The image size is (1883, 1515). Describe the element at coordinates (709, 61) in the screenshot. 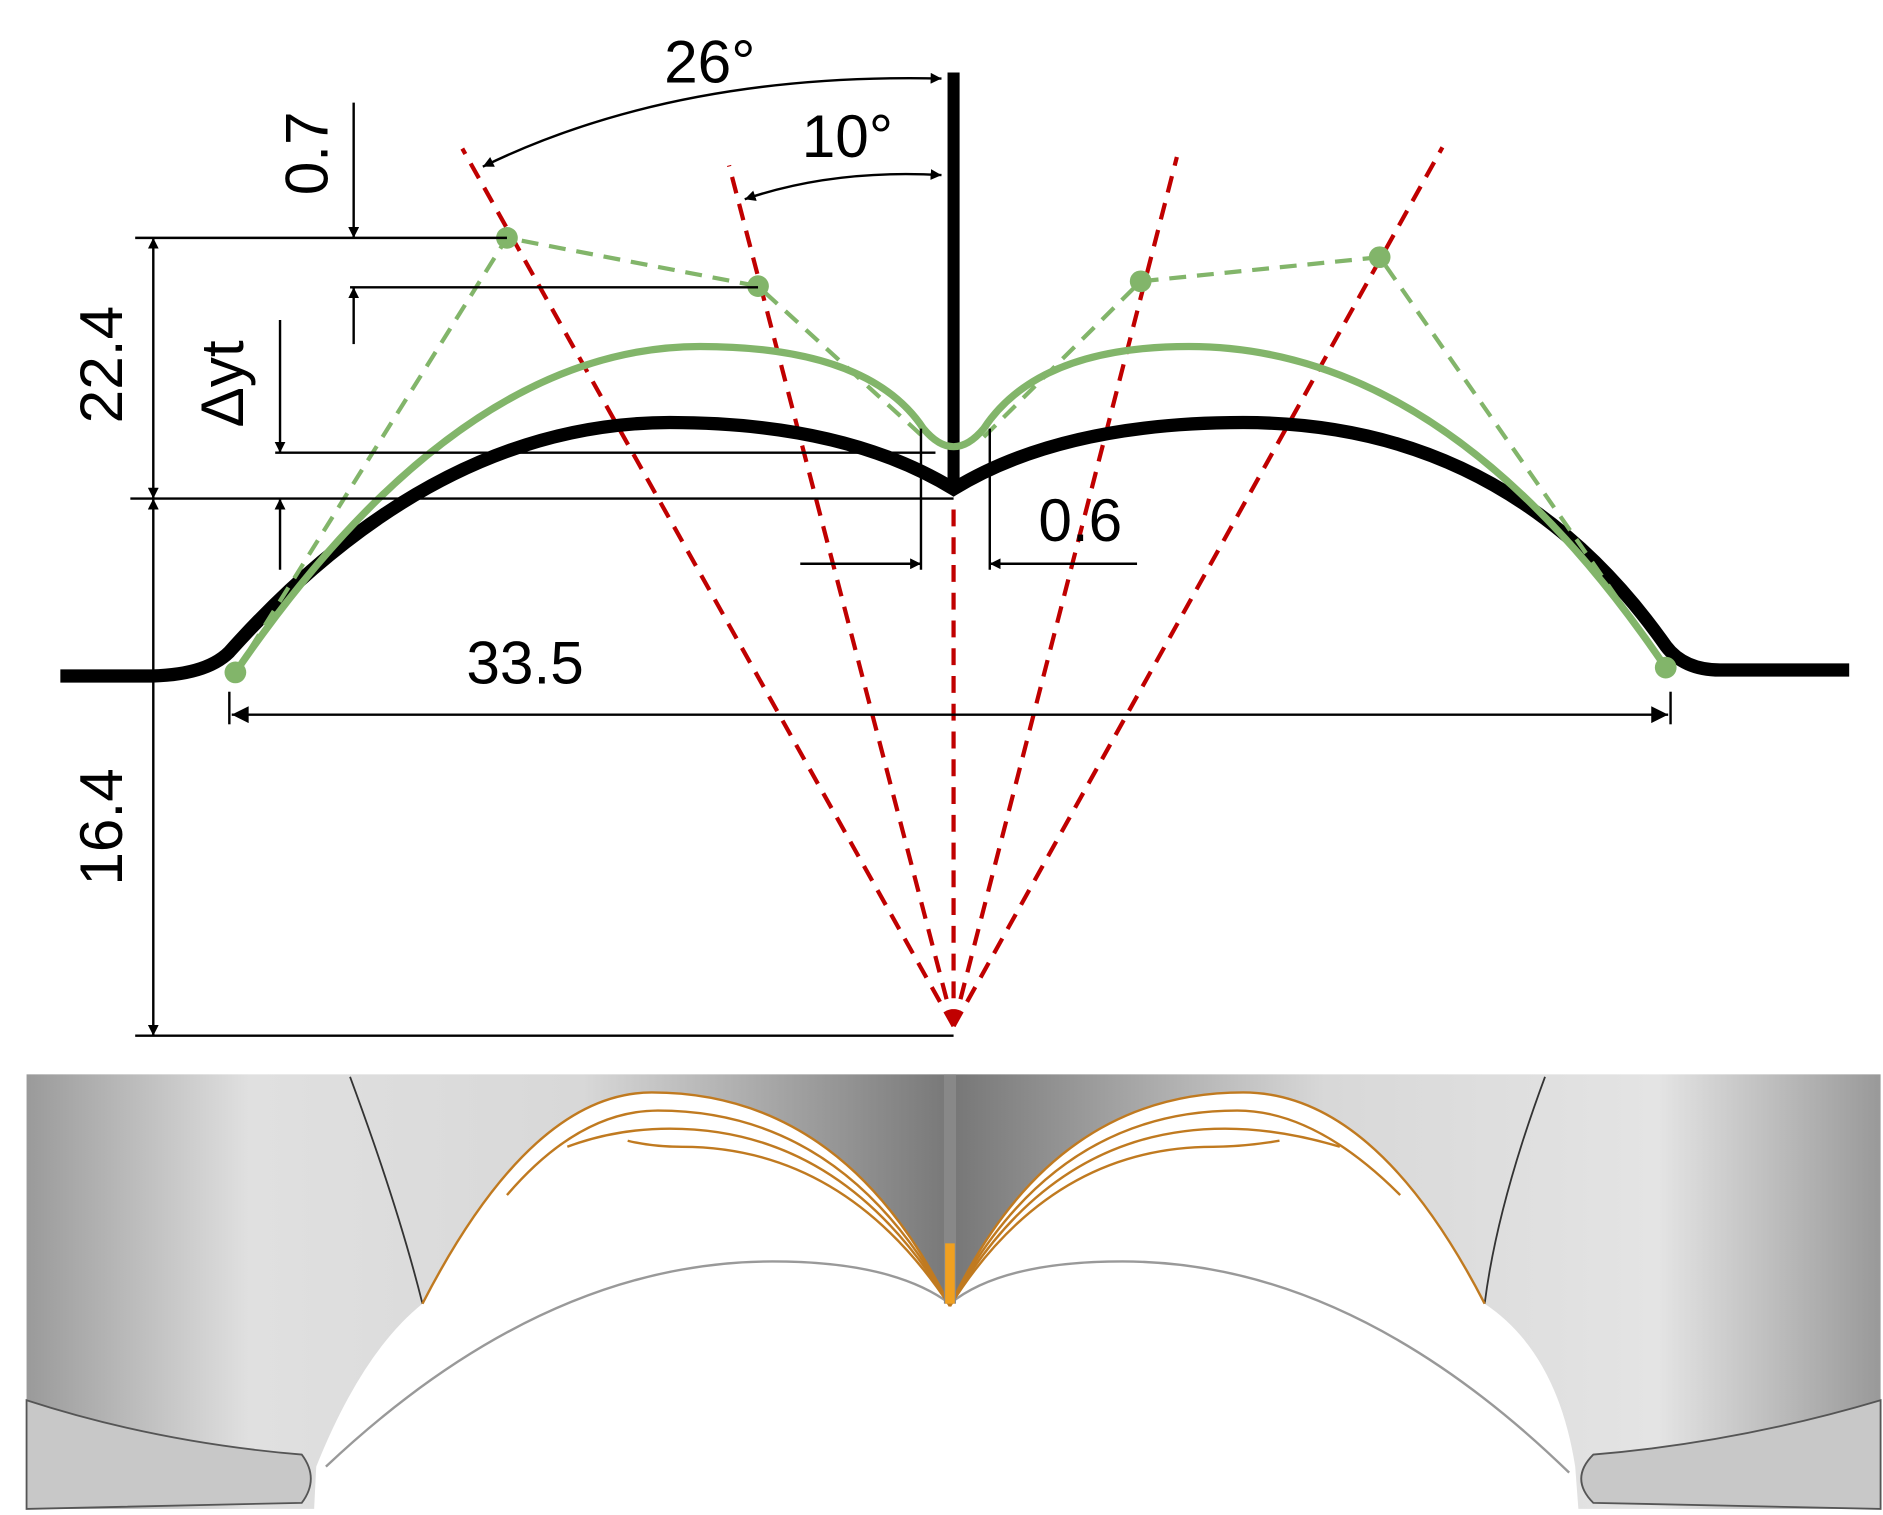

I see `angle-outer-label: 26°` at that location.